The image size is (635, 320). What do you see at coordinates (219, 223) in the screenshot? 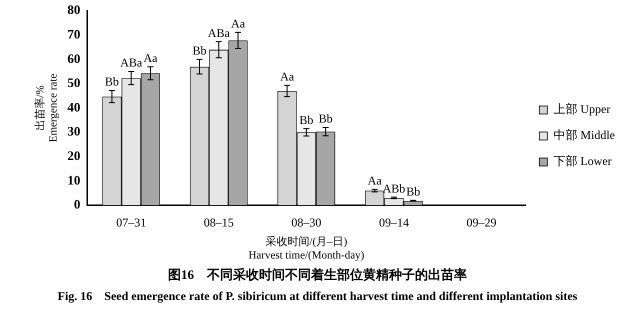
I see `x-tick-label: 08–15` at bounding box center [219, 223].